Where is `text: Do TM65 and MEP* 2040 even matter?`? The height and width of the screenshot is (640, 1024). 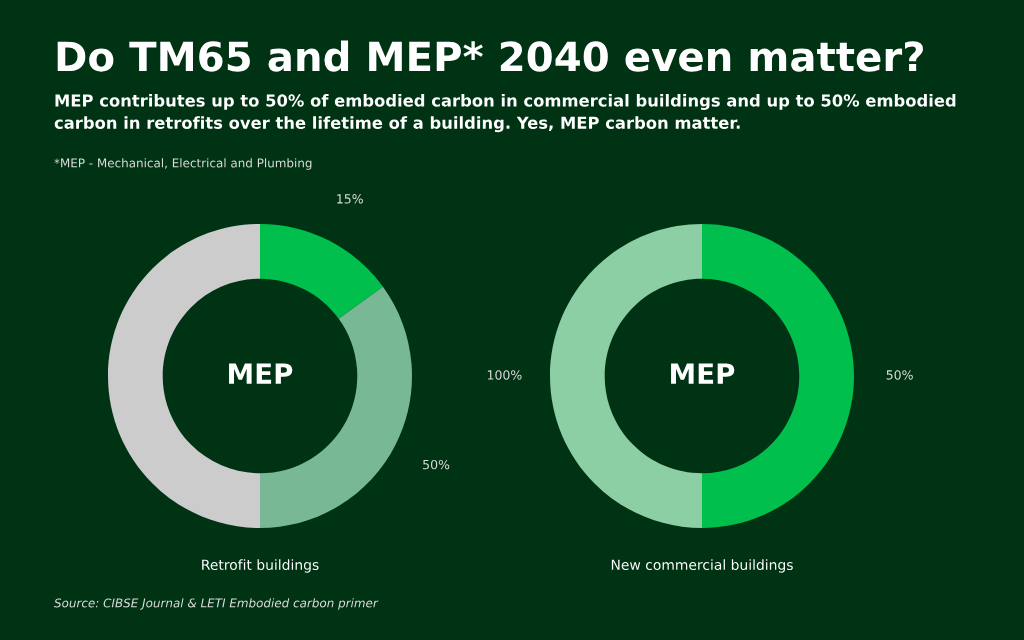
text: Do TM65 and MEP* 2040 even matter? is located at coordinates (490, 56).